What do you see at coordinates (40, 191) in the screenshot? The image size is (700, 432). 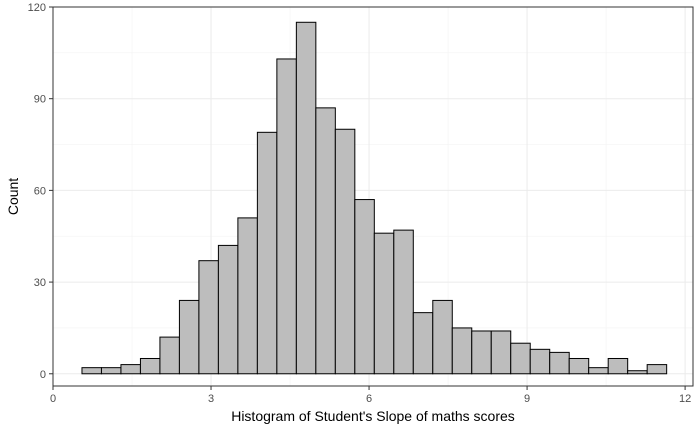 I see `y-tick-label: 60` at bounding box center [40, 191].